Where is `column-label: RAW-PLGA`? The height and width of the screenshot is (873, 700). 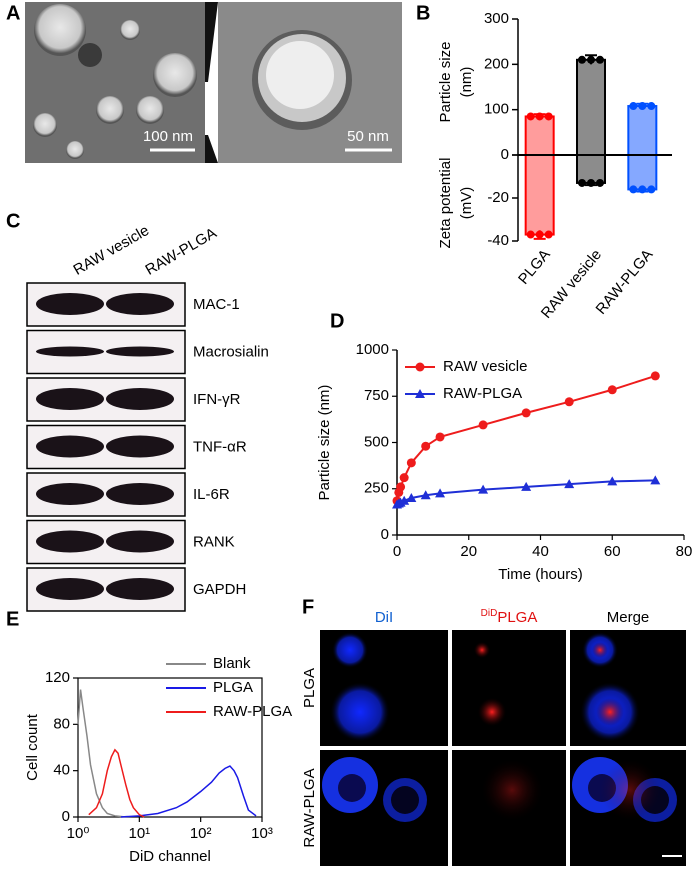 column-label: RAW-PLGA is located at coordinates (180, 252).